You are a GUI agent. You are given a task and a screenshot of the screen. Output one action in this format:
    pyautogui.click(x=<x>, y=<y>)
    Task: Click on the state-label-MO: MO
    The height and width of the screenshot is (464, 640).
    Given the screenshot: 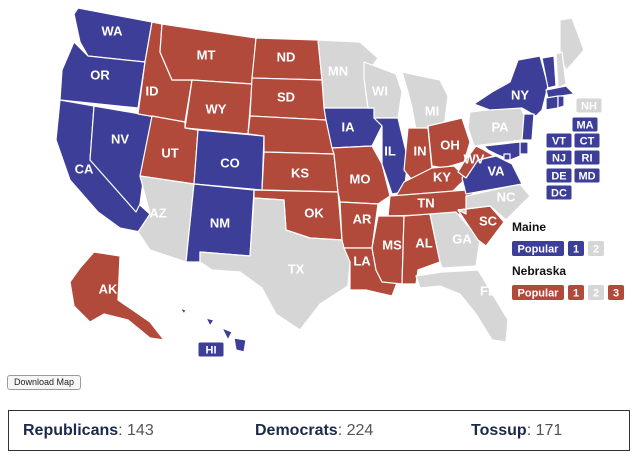 What is the action you would take?
    pyautogui.click(x=360, y=178)
    